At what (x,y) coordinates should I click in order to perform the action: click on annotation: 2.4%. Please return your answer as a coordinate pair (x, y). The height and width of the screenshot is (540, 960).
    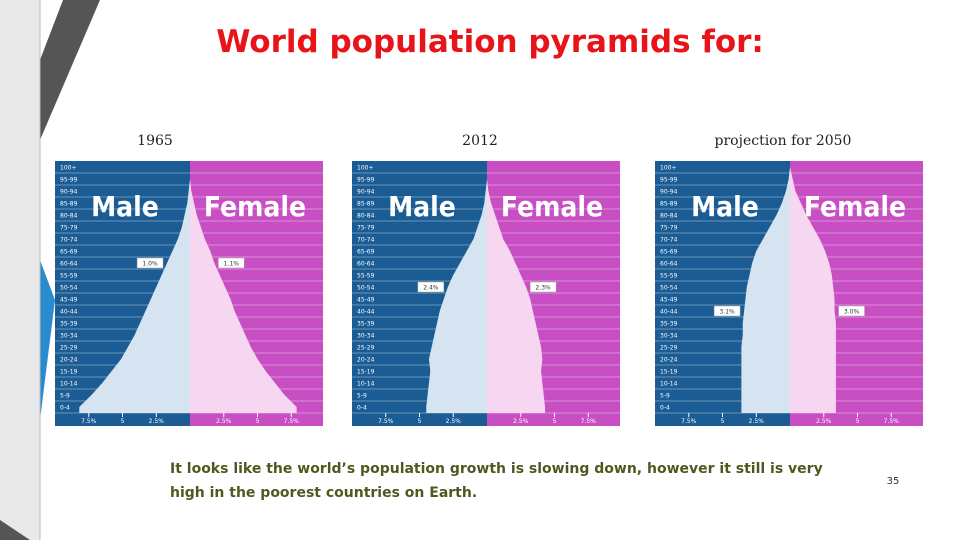
    Looking at the image, I should click on (431, 288).